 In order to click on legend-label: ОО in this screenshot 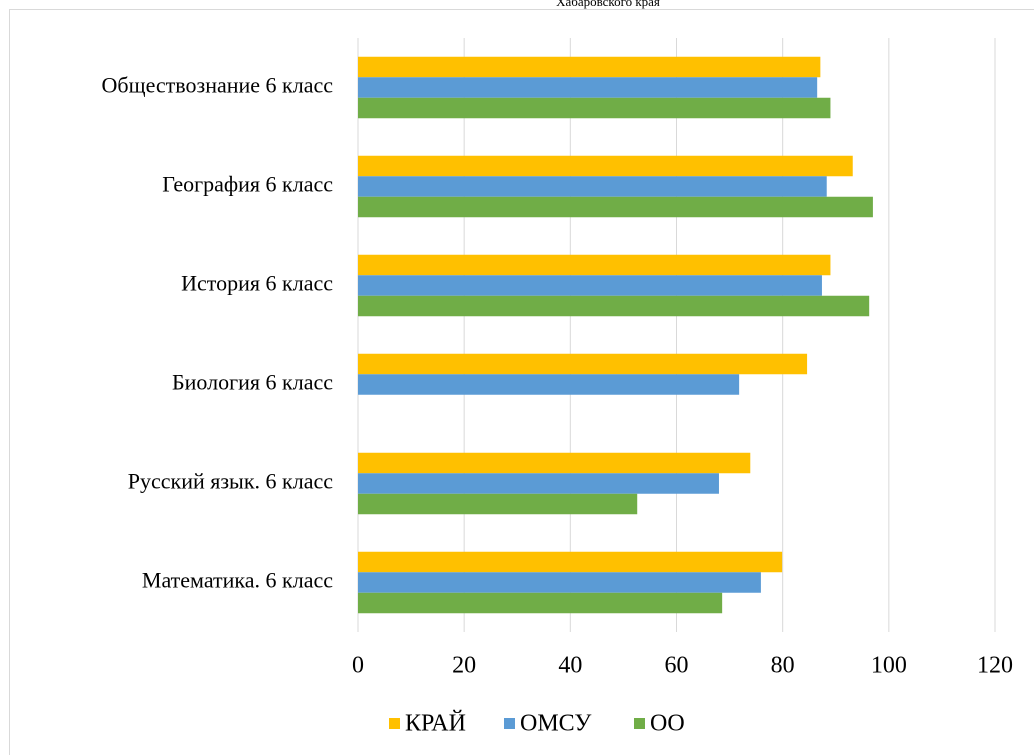, I will do `click(667, 724)`.